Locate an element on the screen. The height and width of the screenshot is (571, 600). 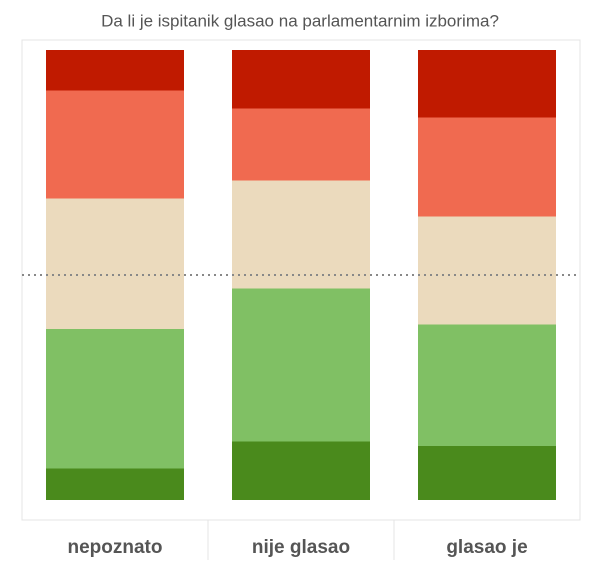
x-tick-label: nije glasao is located at coordinates (301, 547).